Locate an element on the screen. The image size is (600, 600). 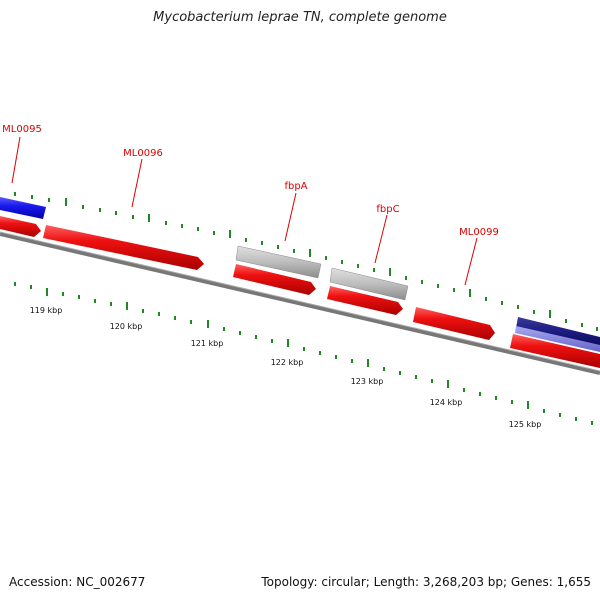
lavender-feature-ML0100 is located at coordinates (557, 339).